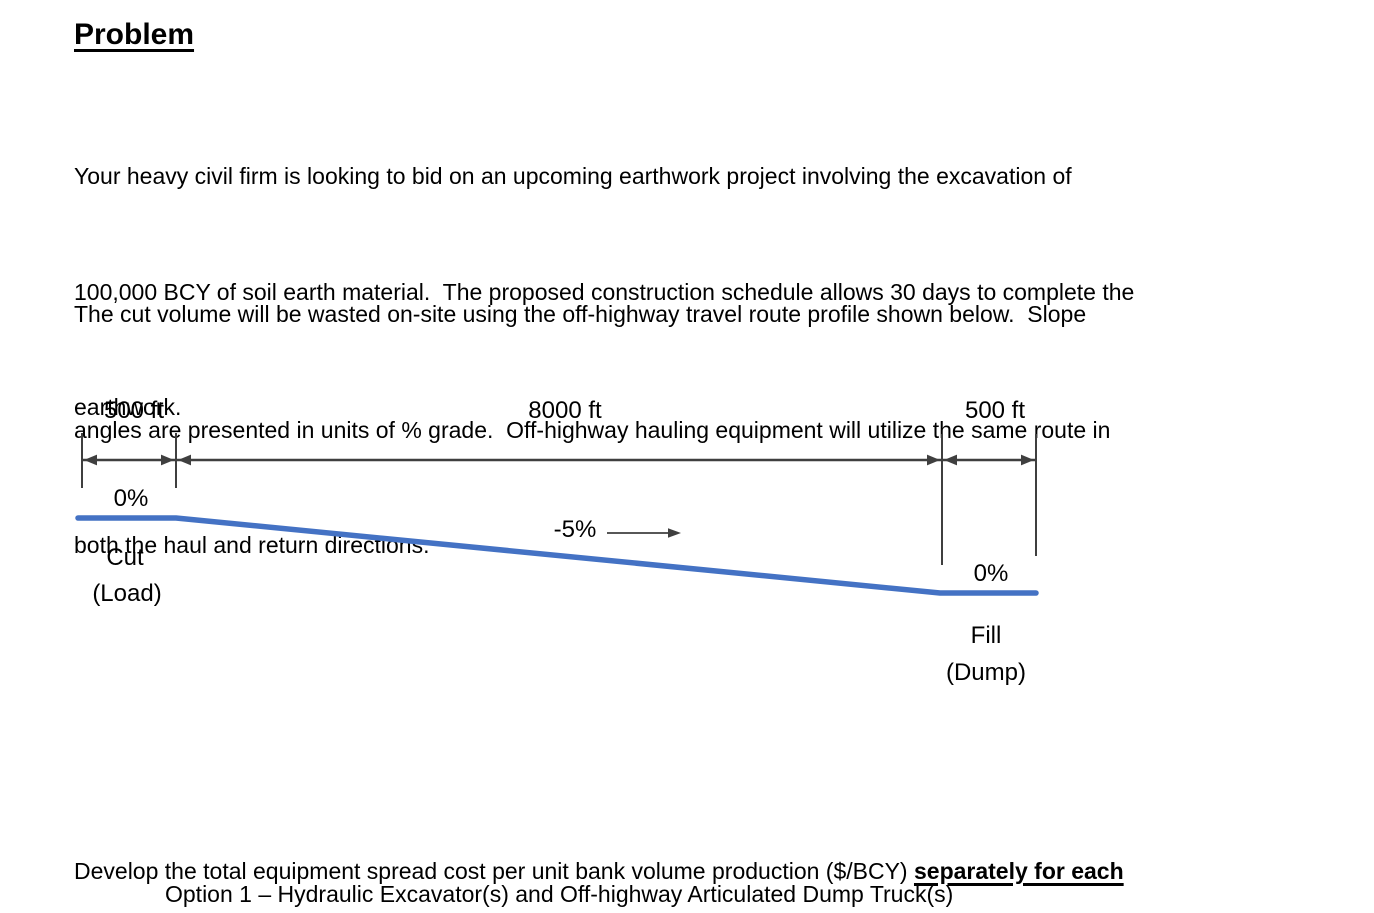 The width and height of the screenshot is (1374, 913). What do you see at coordinates (1018, 871) in the screenshot?
I see `task-text-emphasis: separately for each` at bounding box center [1018, 871].